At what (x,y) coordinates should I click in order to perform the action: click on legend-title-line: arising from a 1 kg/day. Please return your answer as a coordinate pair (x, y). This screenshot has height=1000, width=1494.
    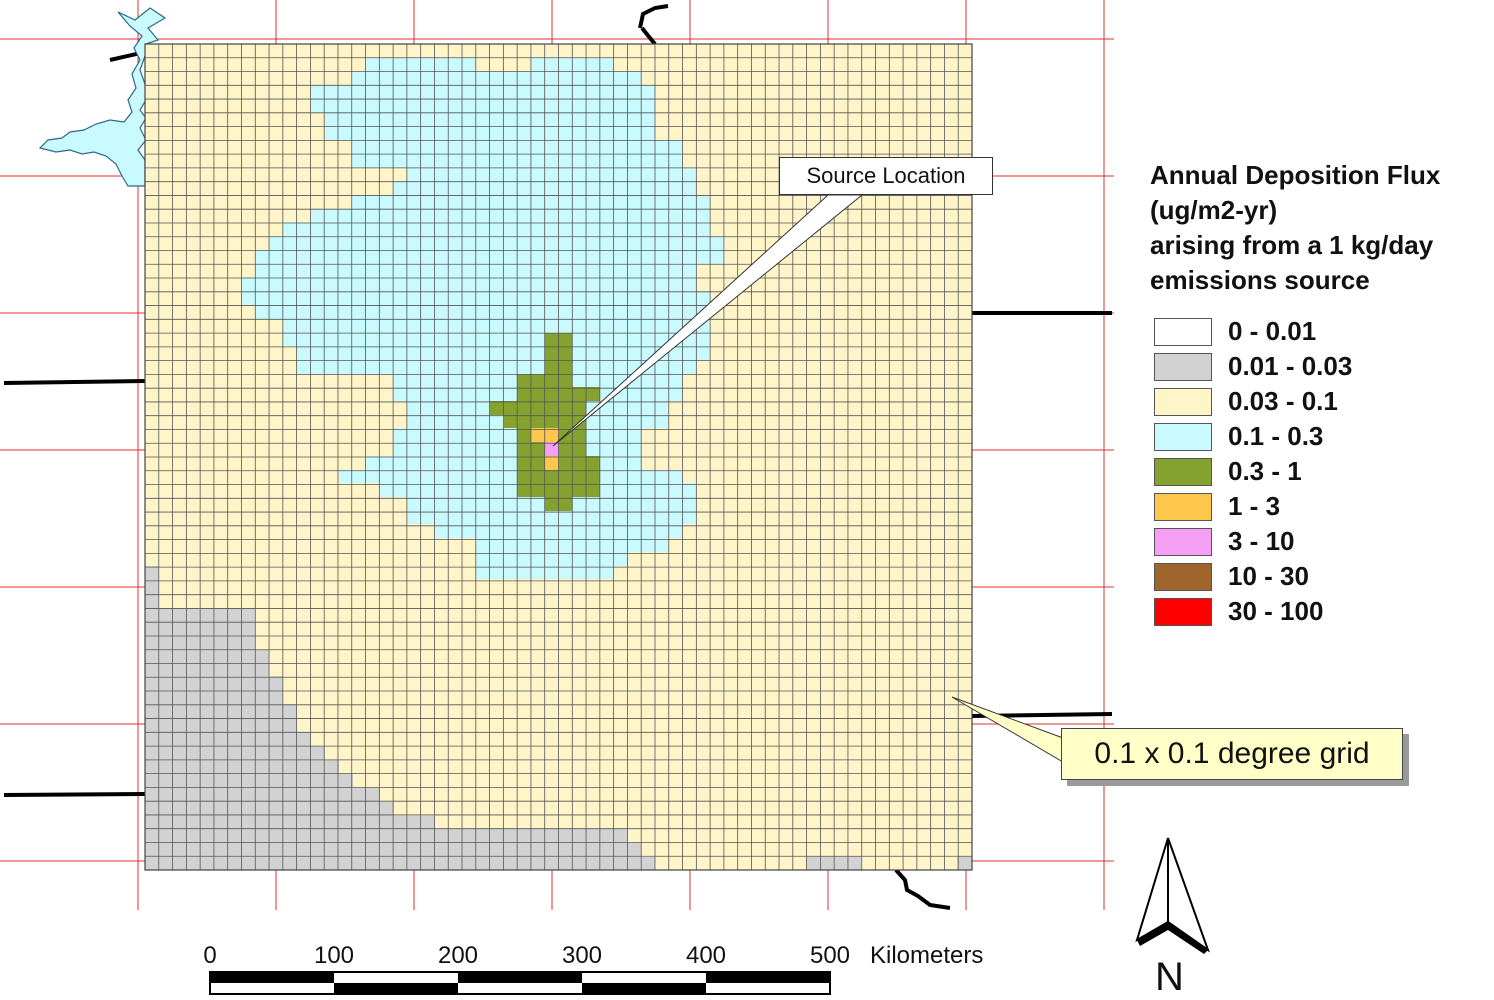
    Looking at the image, I should click on (1292, 245).